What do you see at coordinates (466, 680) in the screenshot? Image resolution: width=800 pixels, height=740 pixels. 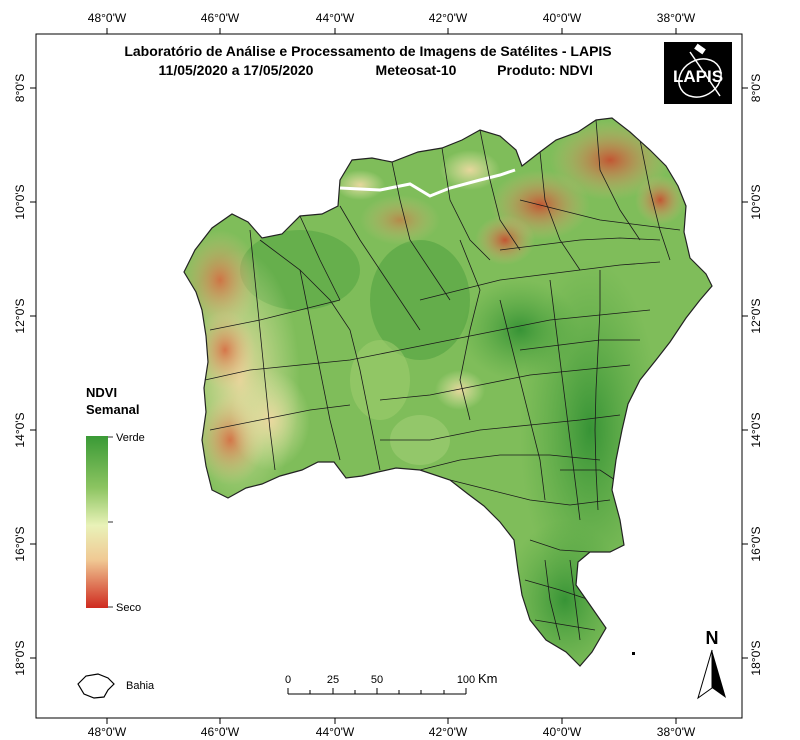 I see `scale-tick-label: 100` at bounding box center [466, 680].